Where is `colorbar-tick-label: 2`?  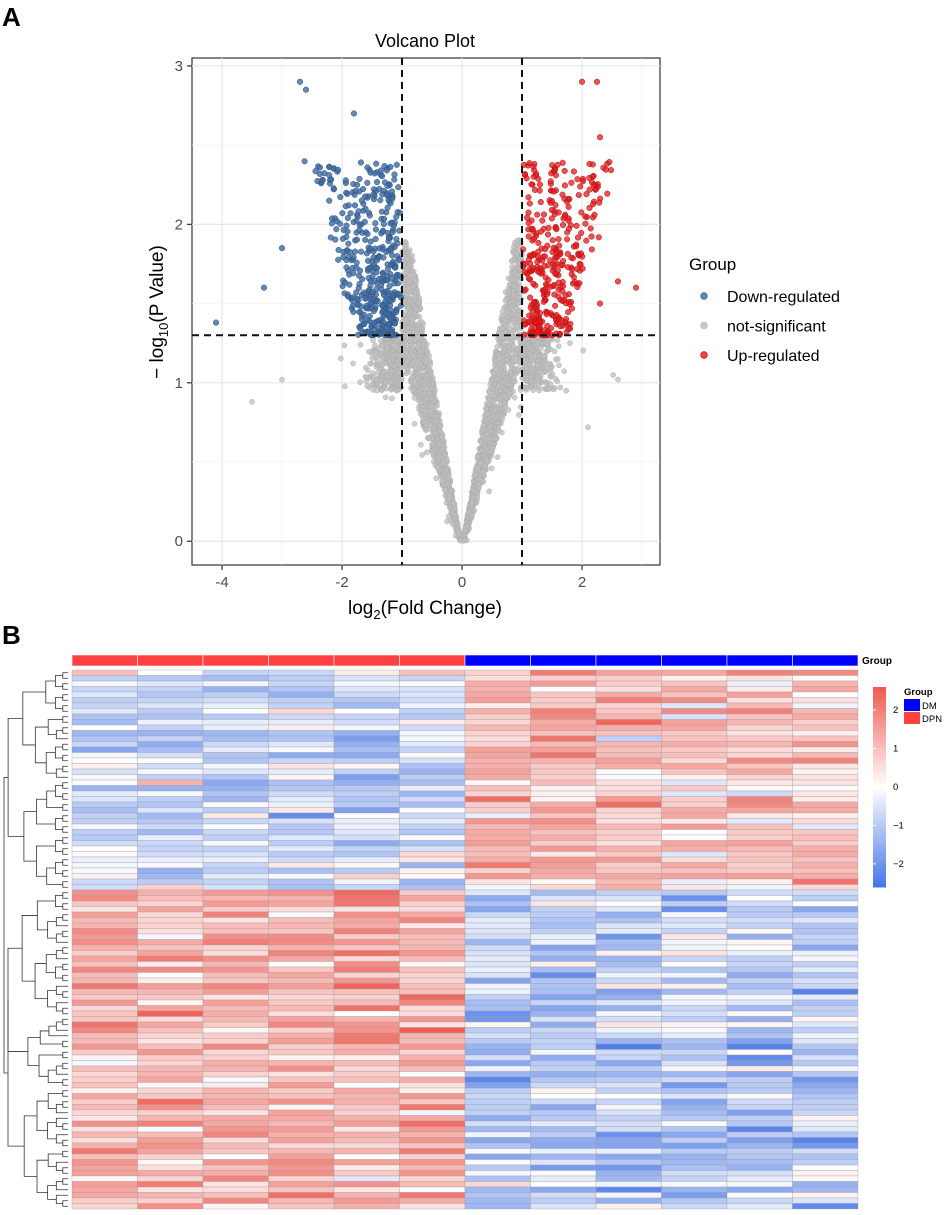 colorbar-tick-label: 2 is located at coordinates (895, 710).